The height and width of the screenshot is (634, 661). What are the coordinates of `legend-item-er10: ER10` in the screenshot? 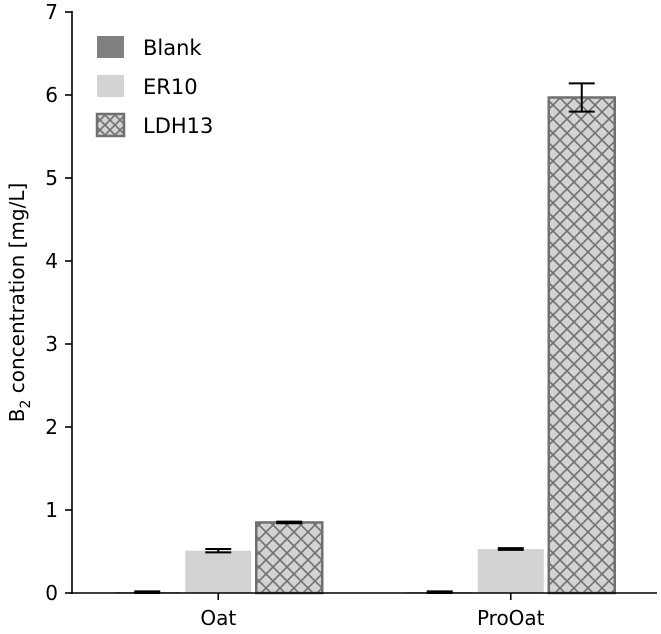 It's located at (147, 87).